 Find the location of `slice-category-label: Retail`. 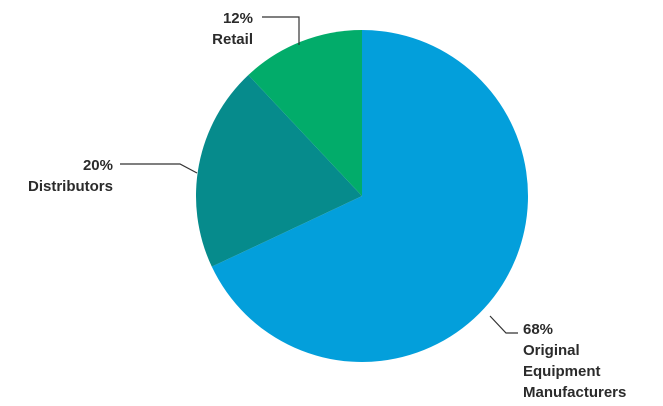

slice-category-label: Retail is located at coordinates (232, 39).